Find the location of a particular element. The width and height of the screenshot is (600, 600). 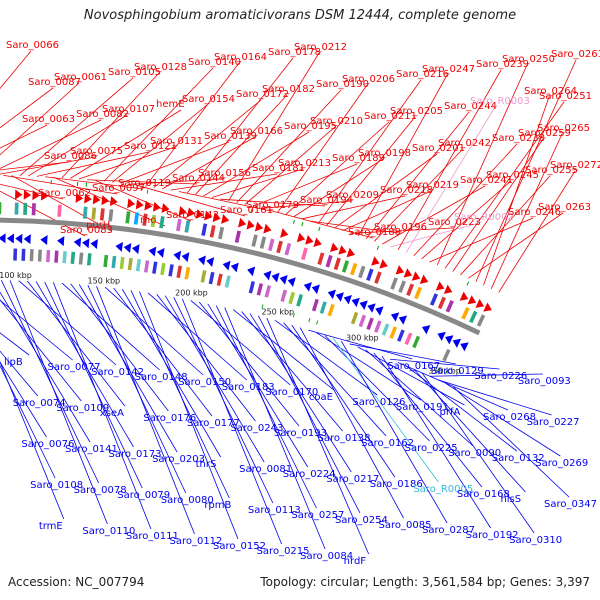

gene-label: Saro_0201 is located at coordinates (438, 148).